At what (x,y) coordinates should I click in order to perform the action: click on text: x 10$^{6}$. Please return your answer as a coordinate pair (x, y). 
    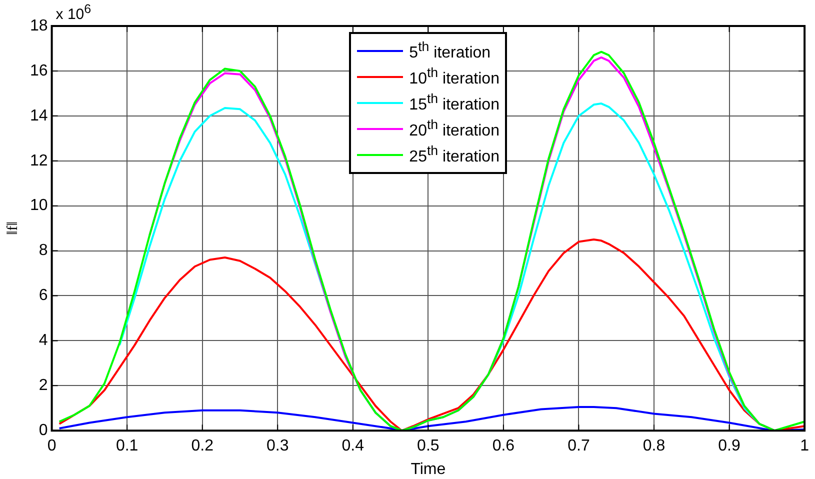
    Looking at the image, I should click on (74, 12).